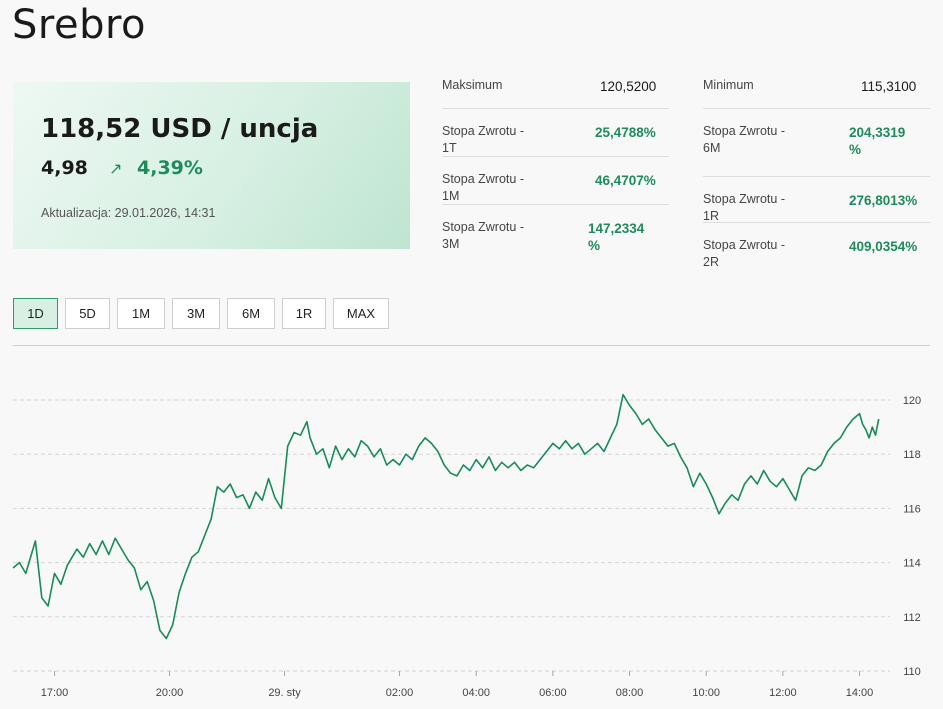 This screenshot has width=943, height=709. Describe the element at coordinates (555, 181) in the screenshot. I see `stat-row: Stopa Zwrotu - 1M 46,4707%` at that location.